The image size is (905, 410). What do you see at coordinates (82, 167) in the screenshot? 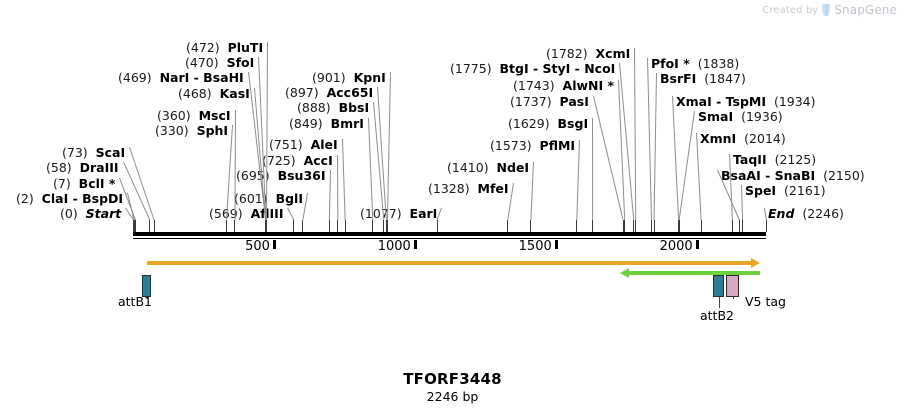
I see `restriction-site-label: (58) DraIII` at bounding box center [82, 167].